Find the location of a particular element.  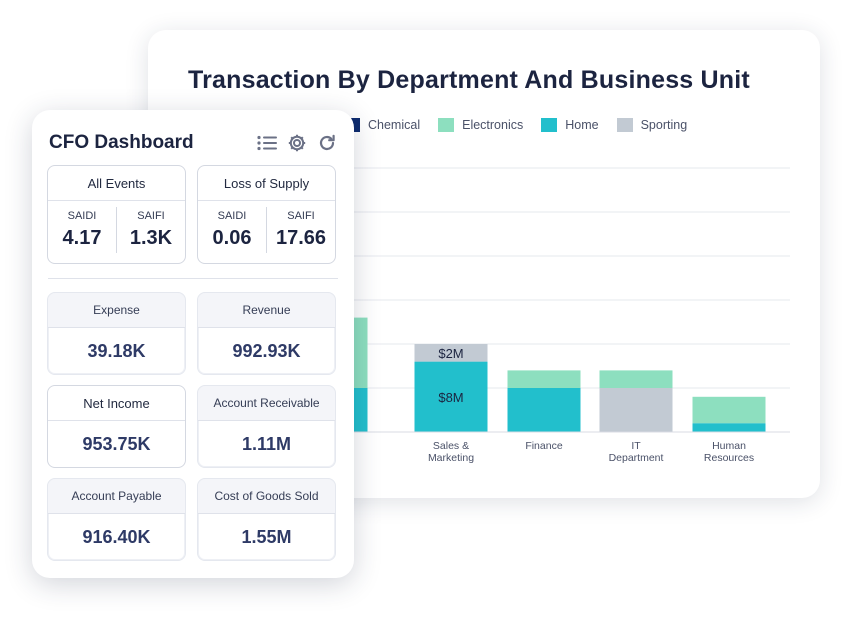

legend-item-sporting: Sporting is located at coordinates (652, 125).